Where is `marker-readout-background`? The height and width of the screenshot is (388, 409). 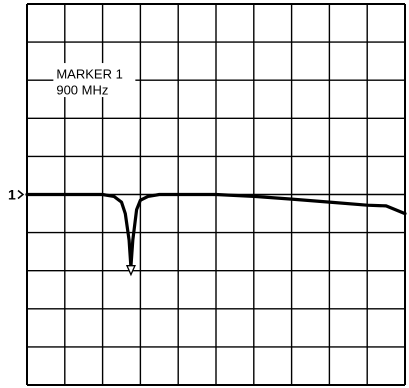 marker-readout-background is located at coordinates (94, 80).